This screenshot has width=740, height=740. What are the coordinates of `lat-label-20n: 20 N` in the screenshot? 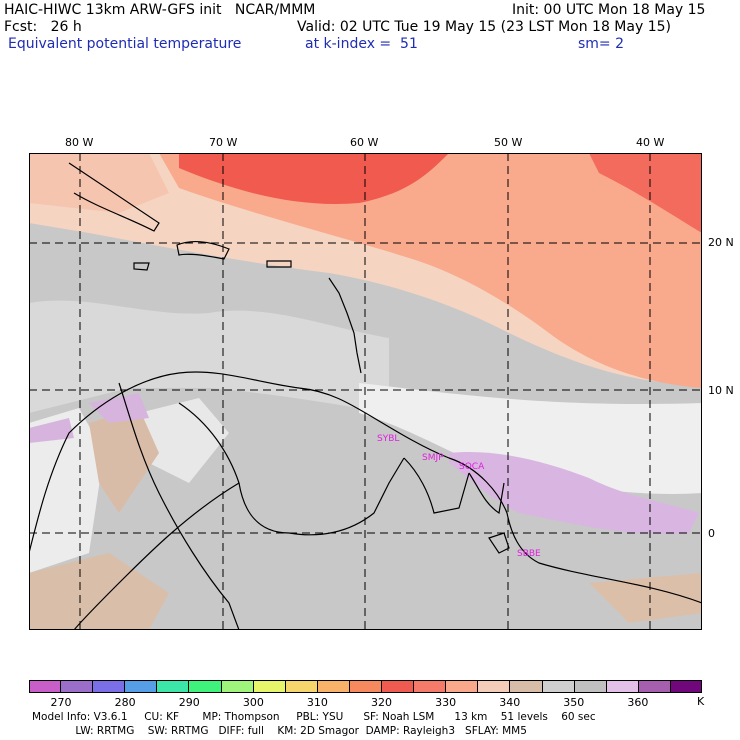 It's located at (721, 242).